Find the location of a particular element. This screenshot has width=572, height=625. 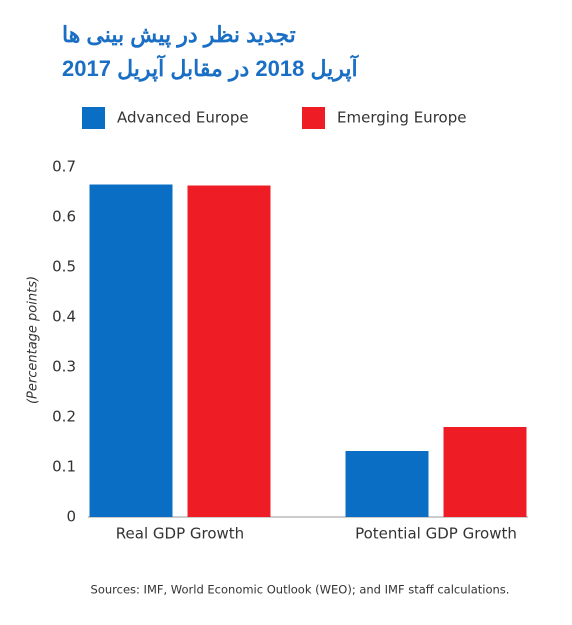

x-tick-label: Potential GDP Growth is located at coordinates (436, 534).